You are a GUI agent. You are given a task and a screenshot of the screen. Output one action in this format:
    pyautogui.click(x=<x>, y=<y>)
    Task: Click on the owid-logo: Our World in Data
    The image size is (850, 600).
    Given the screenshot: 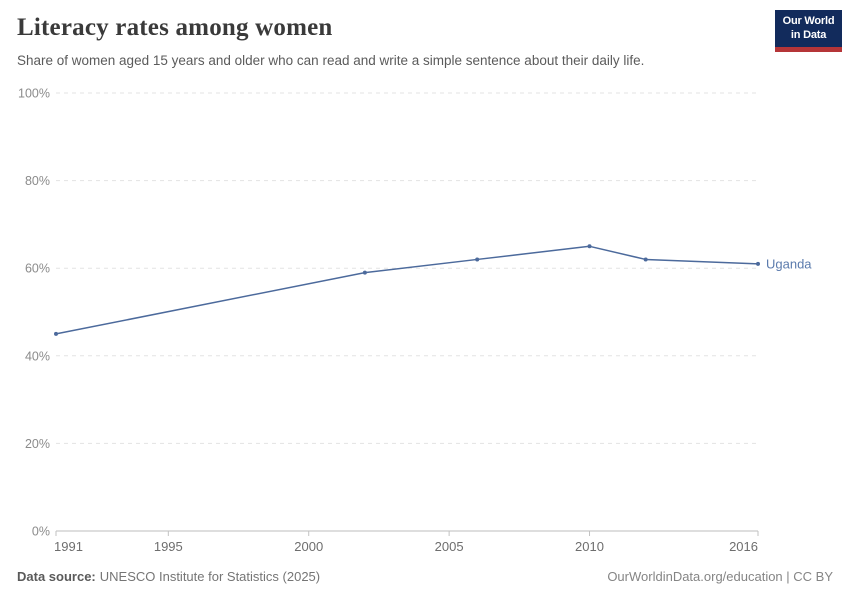 What is the action you would take?
    pyautogui.click(x=808, y=31)
    